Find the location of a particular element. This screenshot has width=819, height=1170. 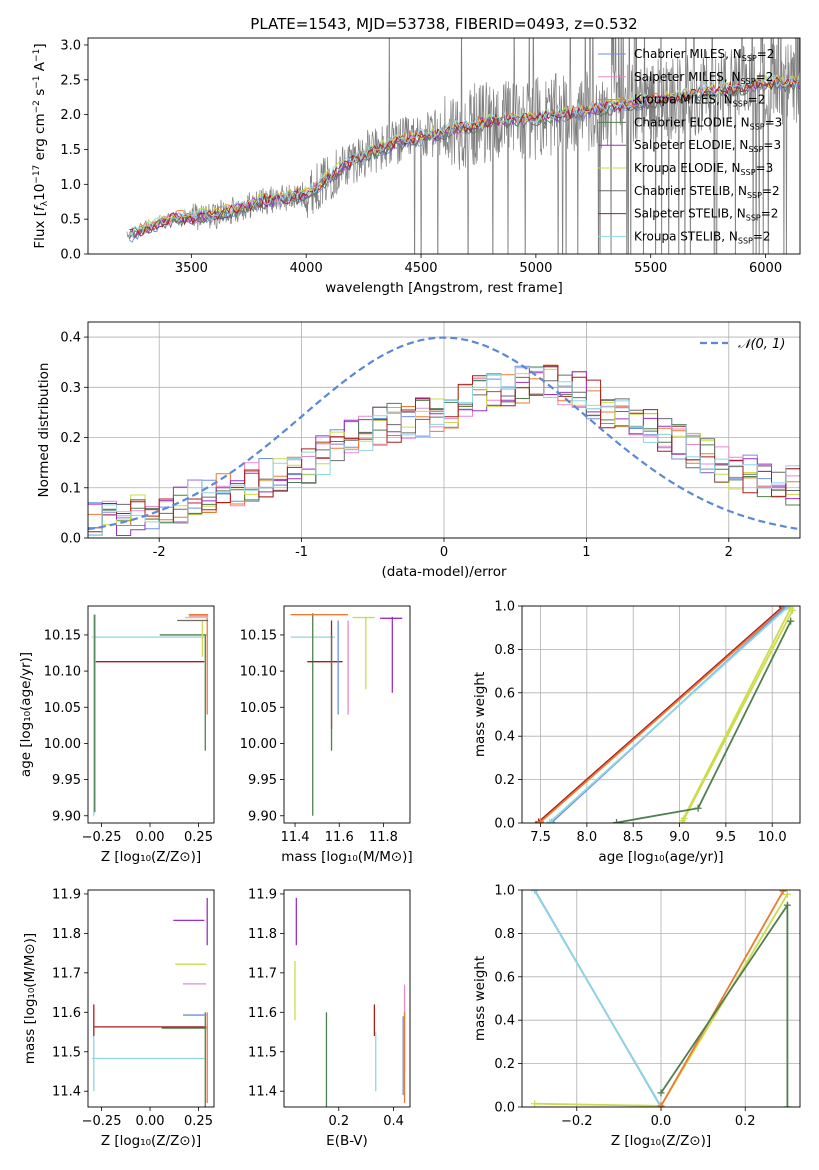

y-tick-label: 10.15 is located at coordinates (258, 635).